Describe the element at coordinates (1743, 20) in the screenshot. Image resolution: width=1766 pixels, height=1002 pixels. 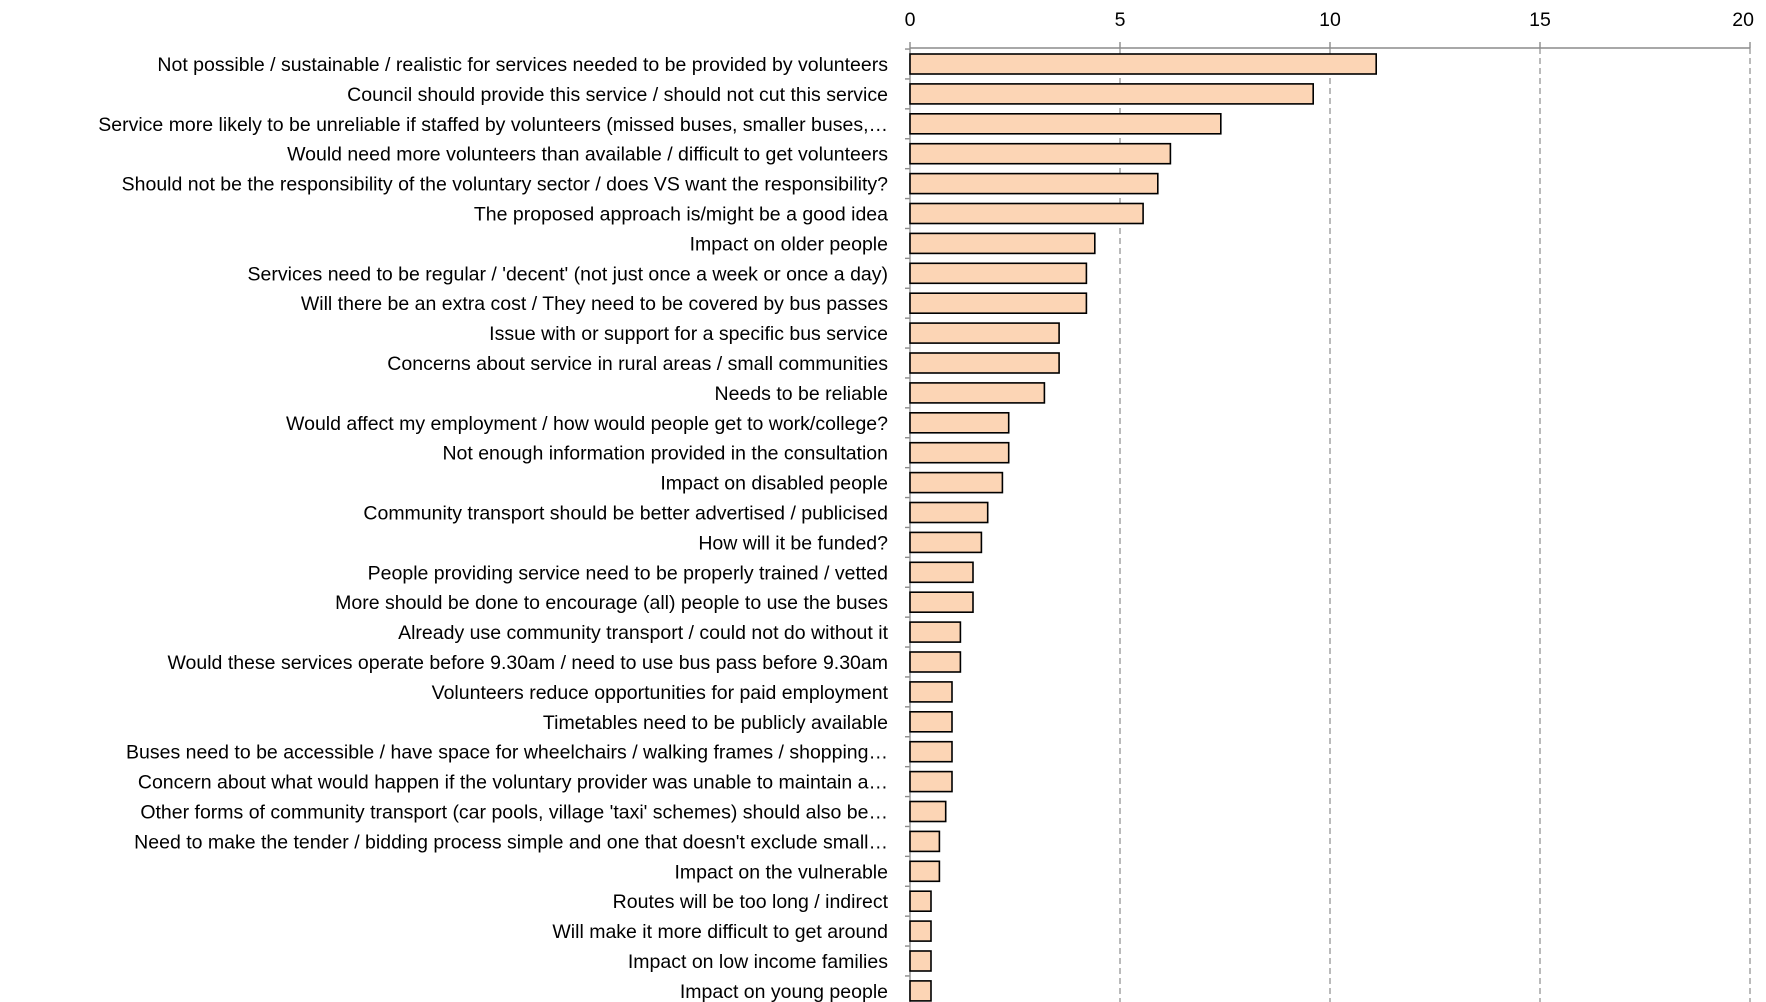
I see `x-tick-label: 20` at that location.